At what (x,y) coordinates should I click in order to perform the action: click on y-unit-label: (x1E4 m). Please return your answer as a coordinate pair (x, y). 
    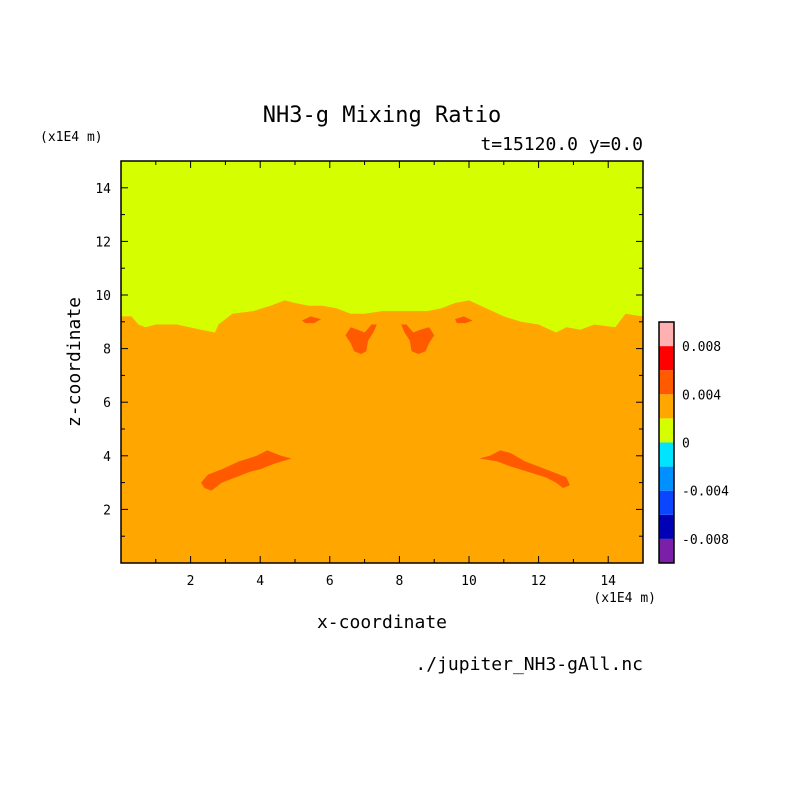
    Looking at the image, I should click on (71, 137).